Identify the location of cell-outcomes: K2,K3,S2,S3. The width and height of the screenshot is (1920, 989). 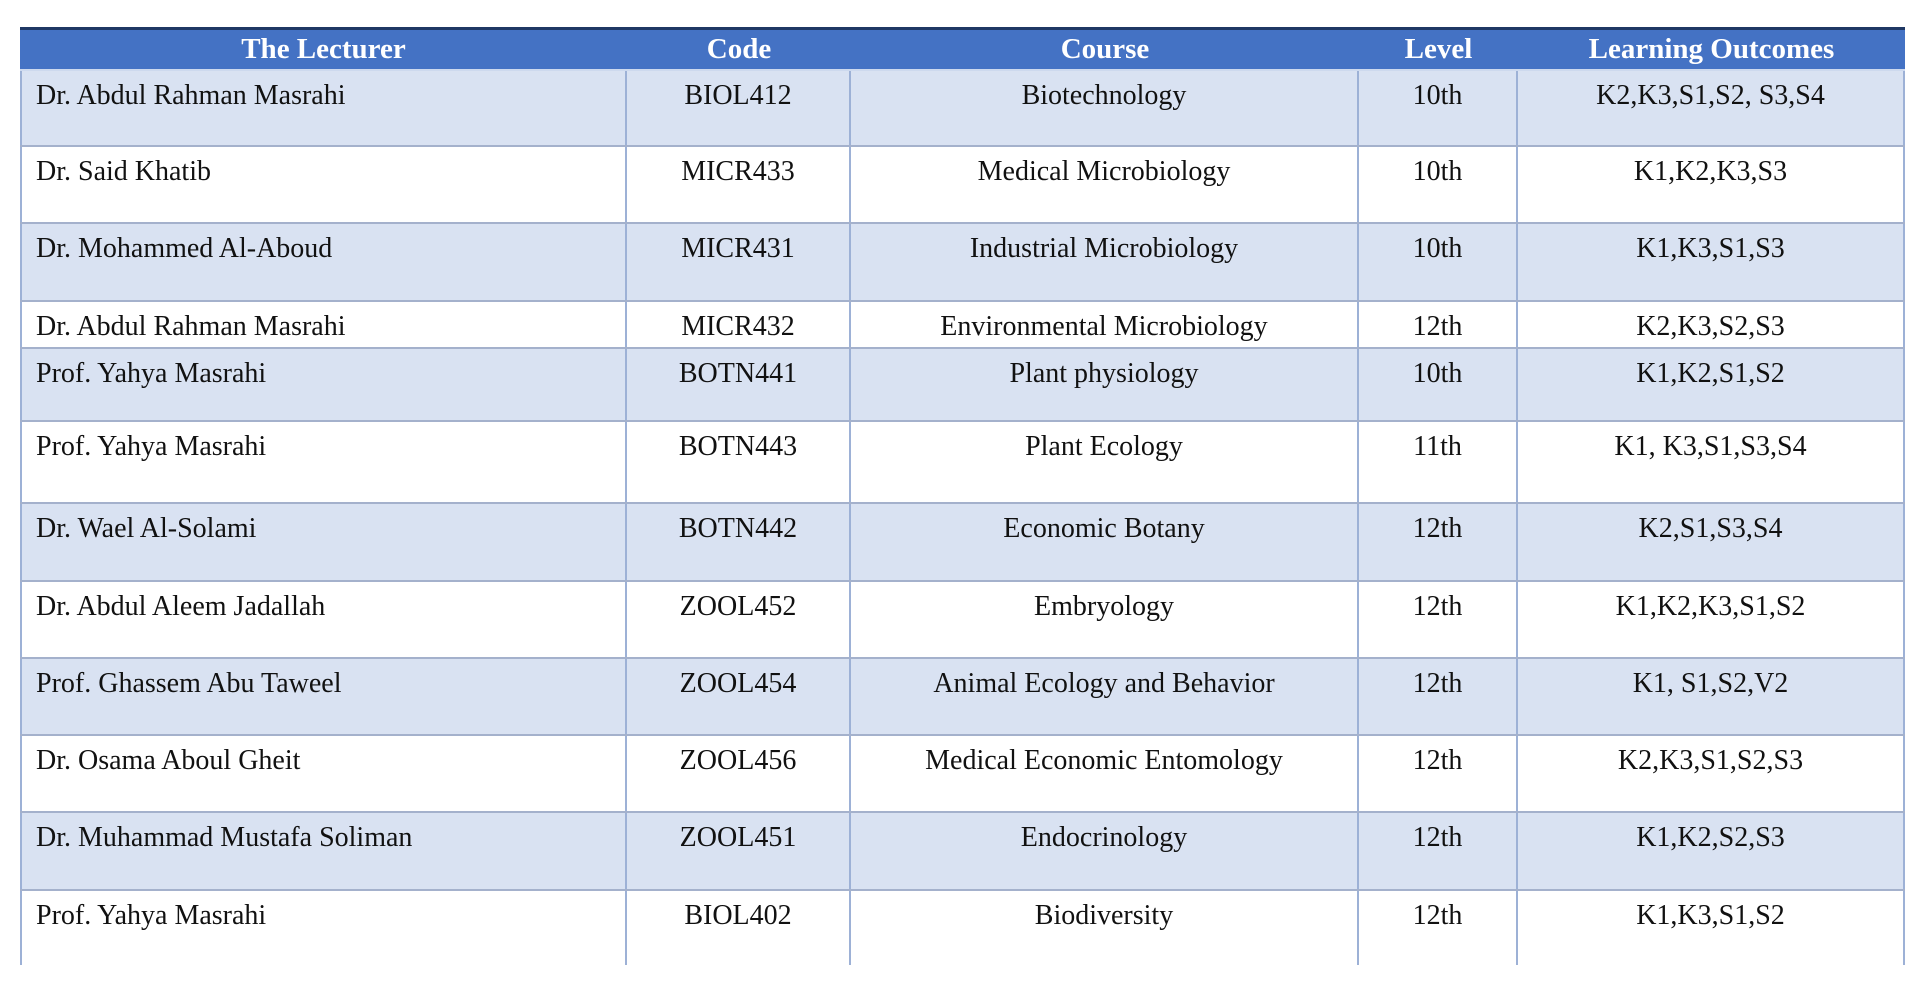
(1711, 324).